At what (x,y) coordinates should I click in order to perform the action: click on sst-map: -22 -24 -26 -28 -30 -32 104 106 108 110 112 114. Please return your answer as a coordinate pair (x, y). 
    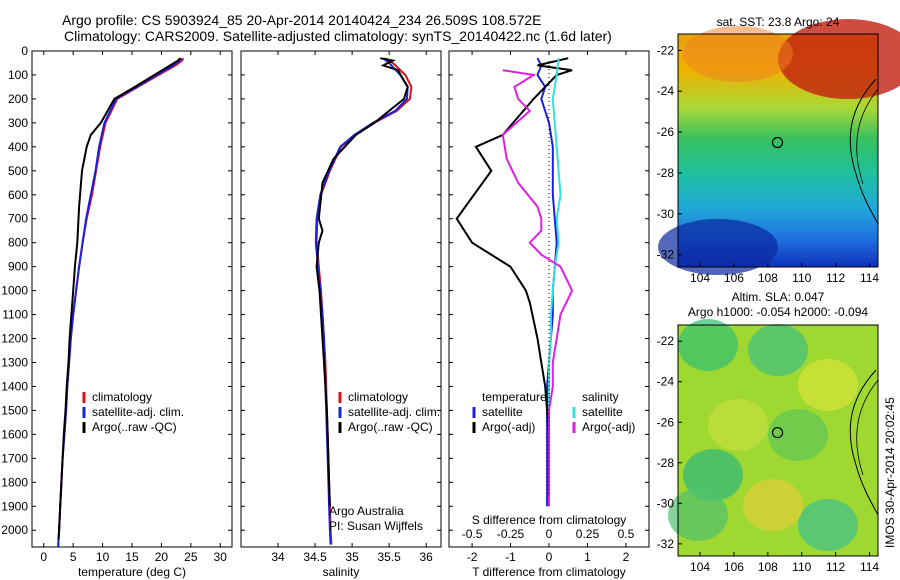
    Looking at the image, I should click on (778, 152).